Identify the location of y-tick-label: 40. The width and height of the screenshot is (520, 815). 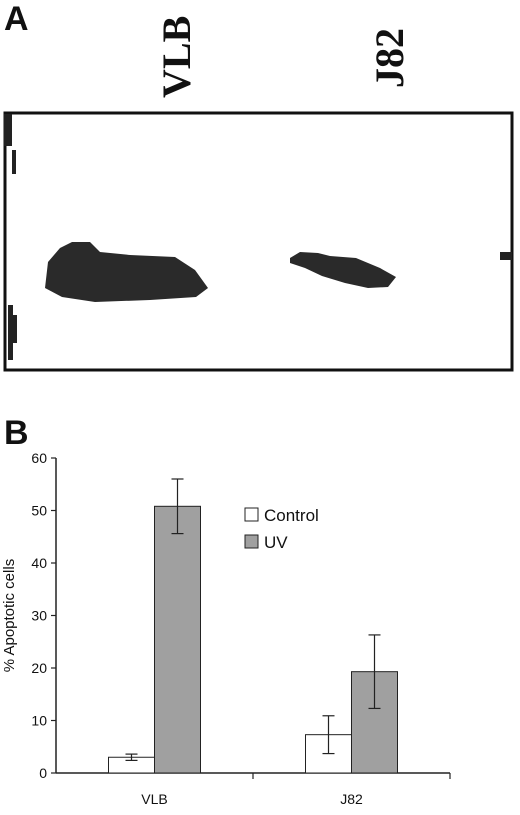
(39, 563).